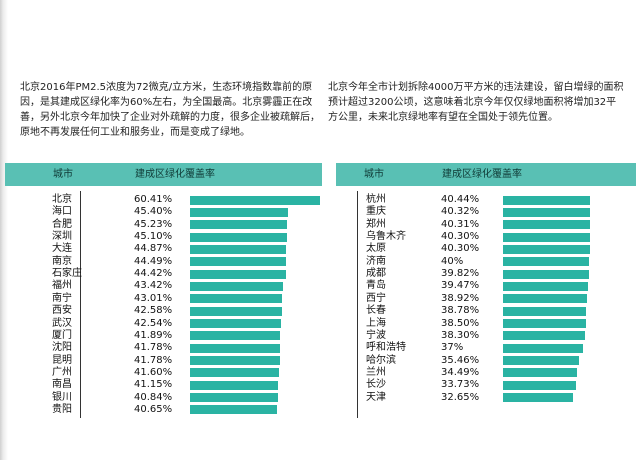 This screenshot has width=640, height=460. What do you see at coordinates (62, 298) in the screenshot?
I see `city-label: 南宁` at bounding box center [62, 298].